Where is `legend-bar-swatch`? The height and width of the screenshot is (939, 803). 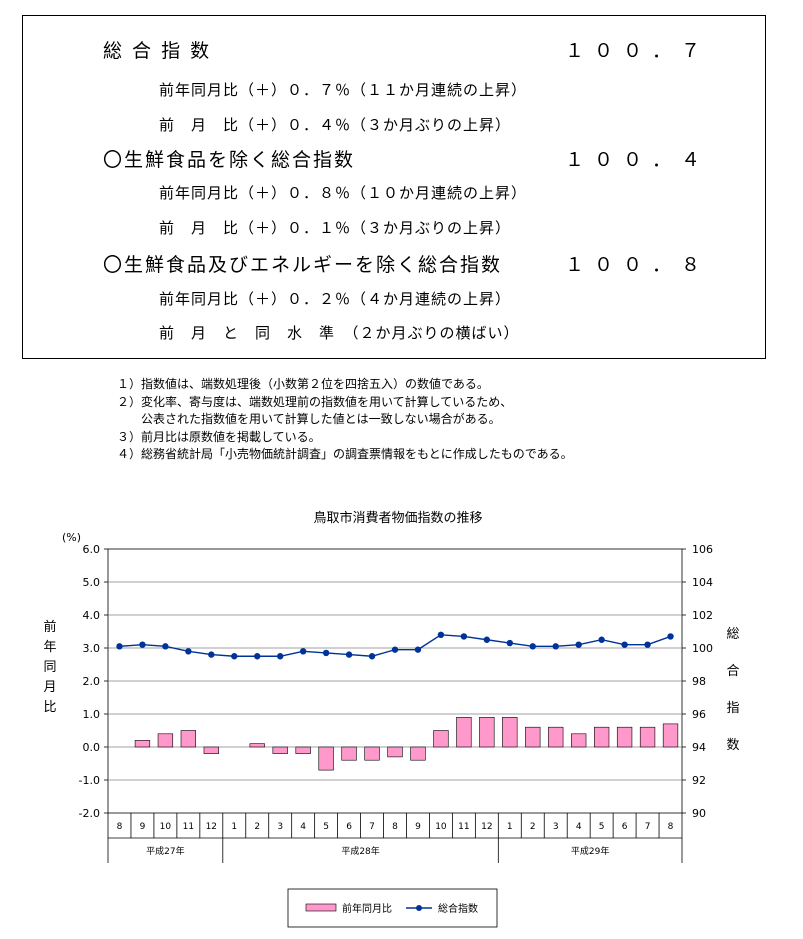 legend-bar-swatch is located at coordinates (321, 907).